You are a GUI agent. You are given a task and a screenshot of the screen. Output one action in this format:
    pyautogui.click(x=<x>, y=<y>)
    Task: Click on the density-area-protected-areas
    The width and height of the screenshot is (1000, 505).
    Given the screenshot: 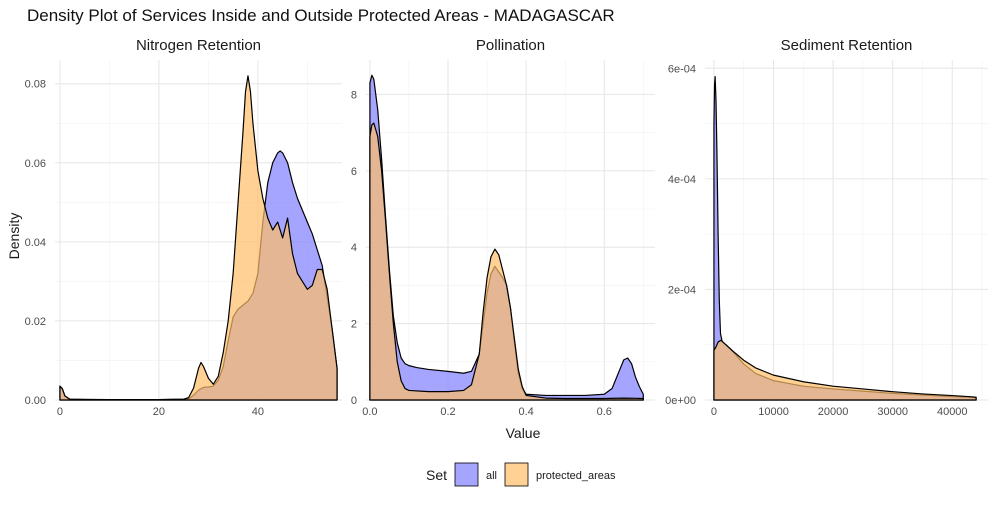 What is the action you would take?
    pyautogui.click(x=845, y=370)
    